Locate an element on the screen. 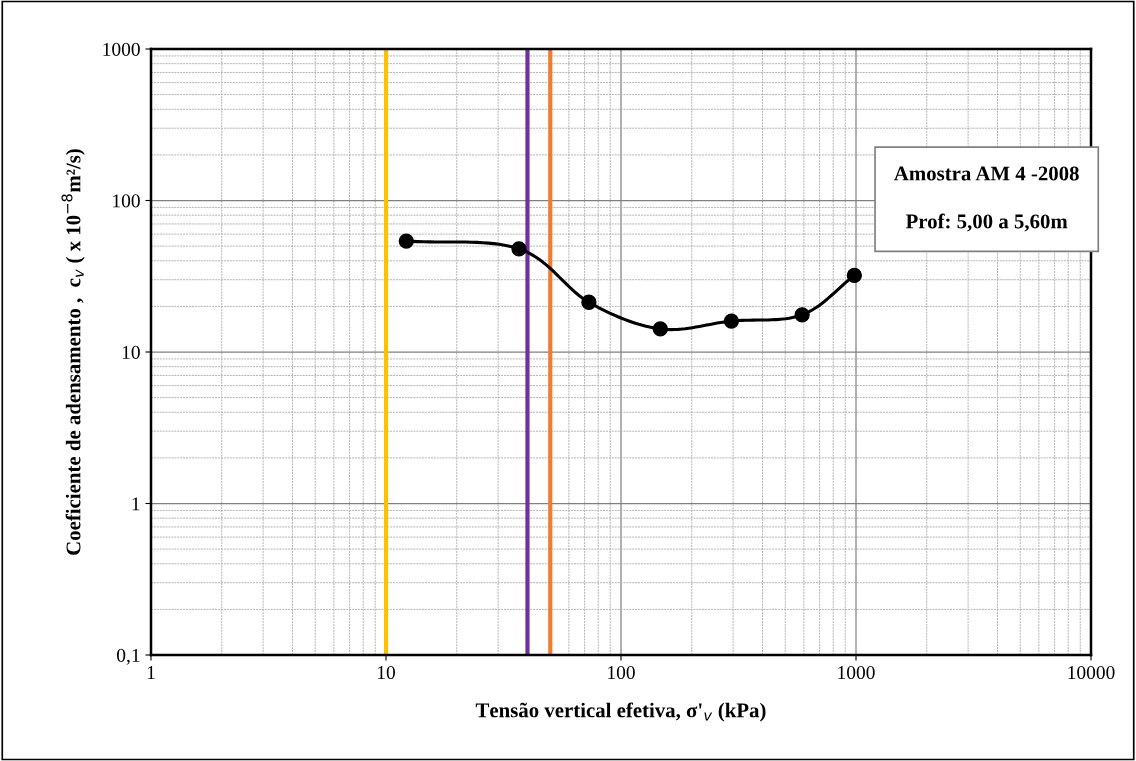 The height and width of the screenshot is (761, 1136). text: Amostra AM 4 -2008 Prof: 5,00 a 5,60m is located at coordinates (986, 199).